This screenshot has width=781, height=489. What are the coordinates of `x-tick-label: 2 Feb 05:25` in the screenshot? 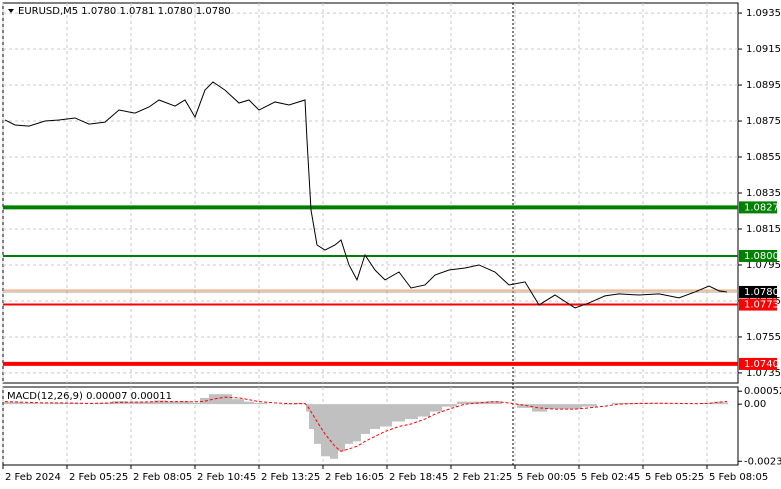 It's located at (98, 477).